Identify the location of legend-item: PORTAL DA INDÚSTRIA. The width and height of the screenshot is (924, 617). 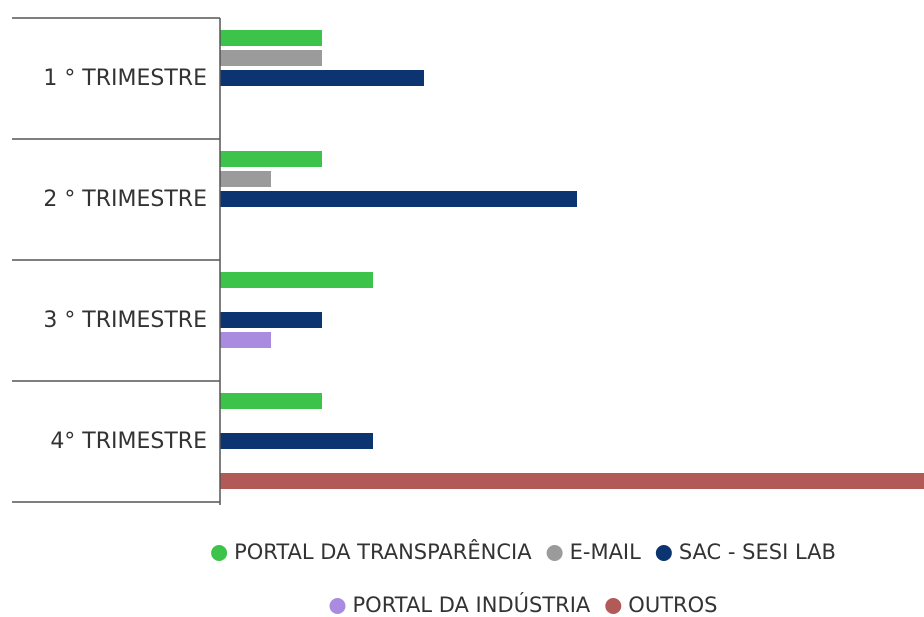
(460, 604).